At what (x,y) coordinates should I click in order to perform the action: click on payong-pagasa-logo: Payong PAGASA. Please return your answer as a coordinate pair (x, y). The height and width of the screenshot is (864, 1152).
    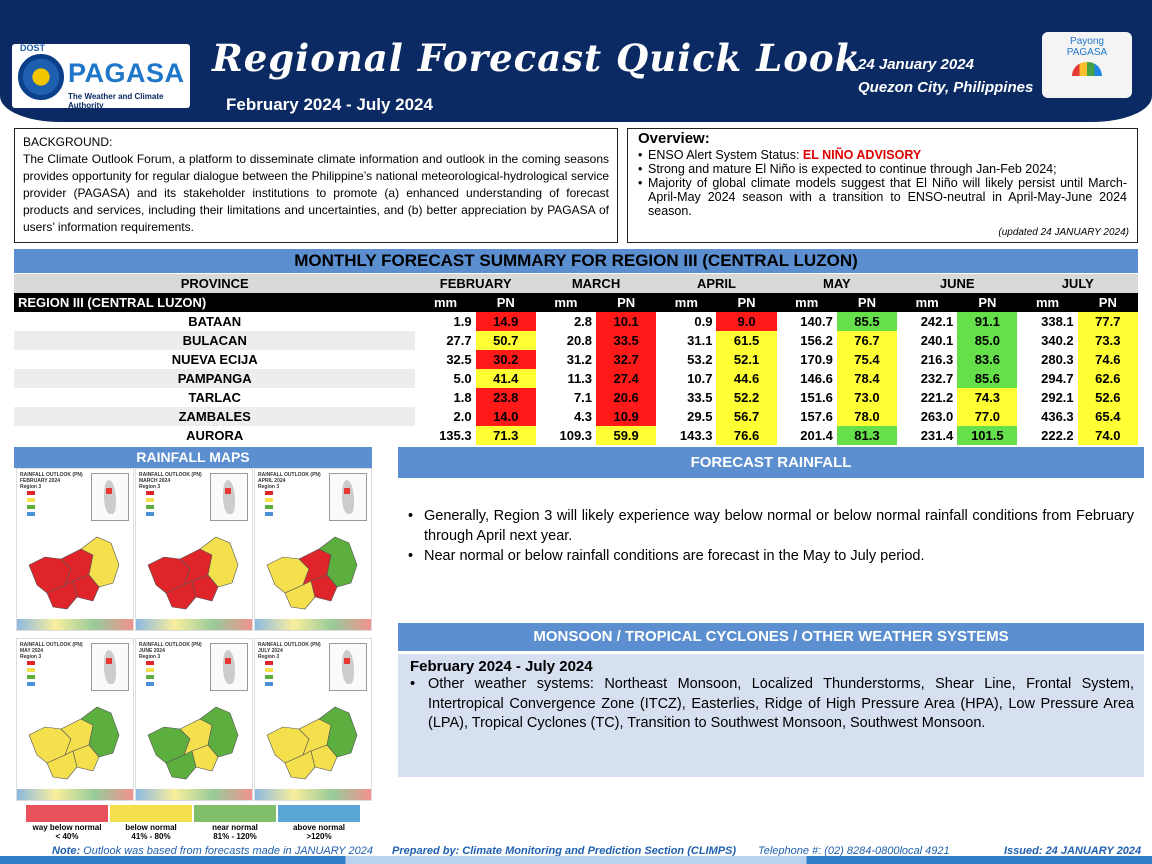
    Looking at the image, I should click on (1087, 65).